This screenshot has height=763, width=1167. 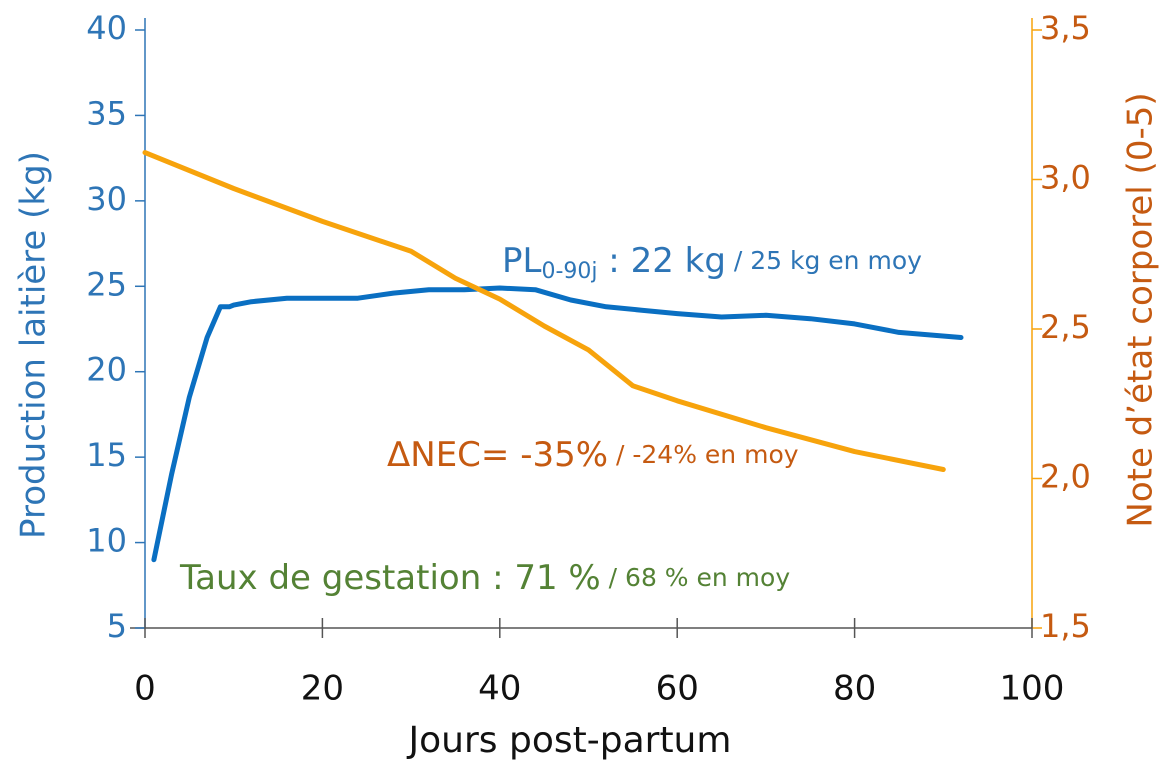 I want to click on y2-axis-label: Note d’état corporel (0-5), so click(x=1141, y=309).